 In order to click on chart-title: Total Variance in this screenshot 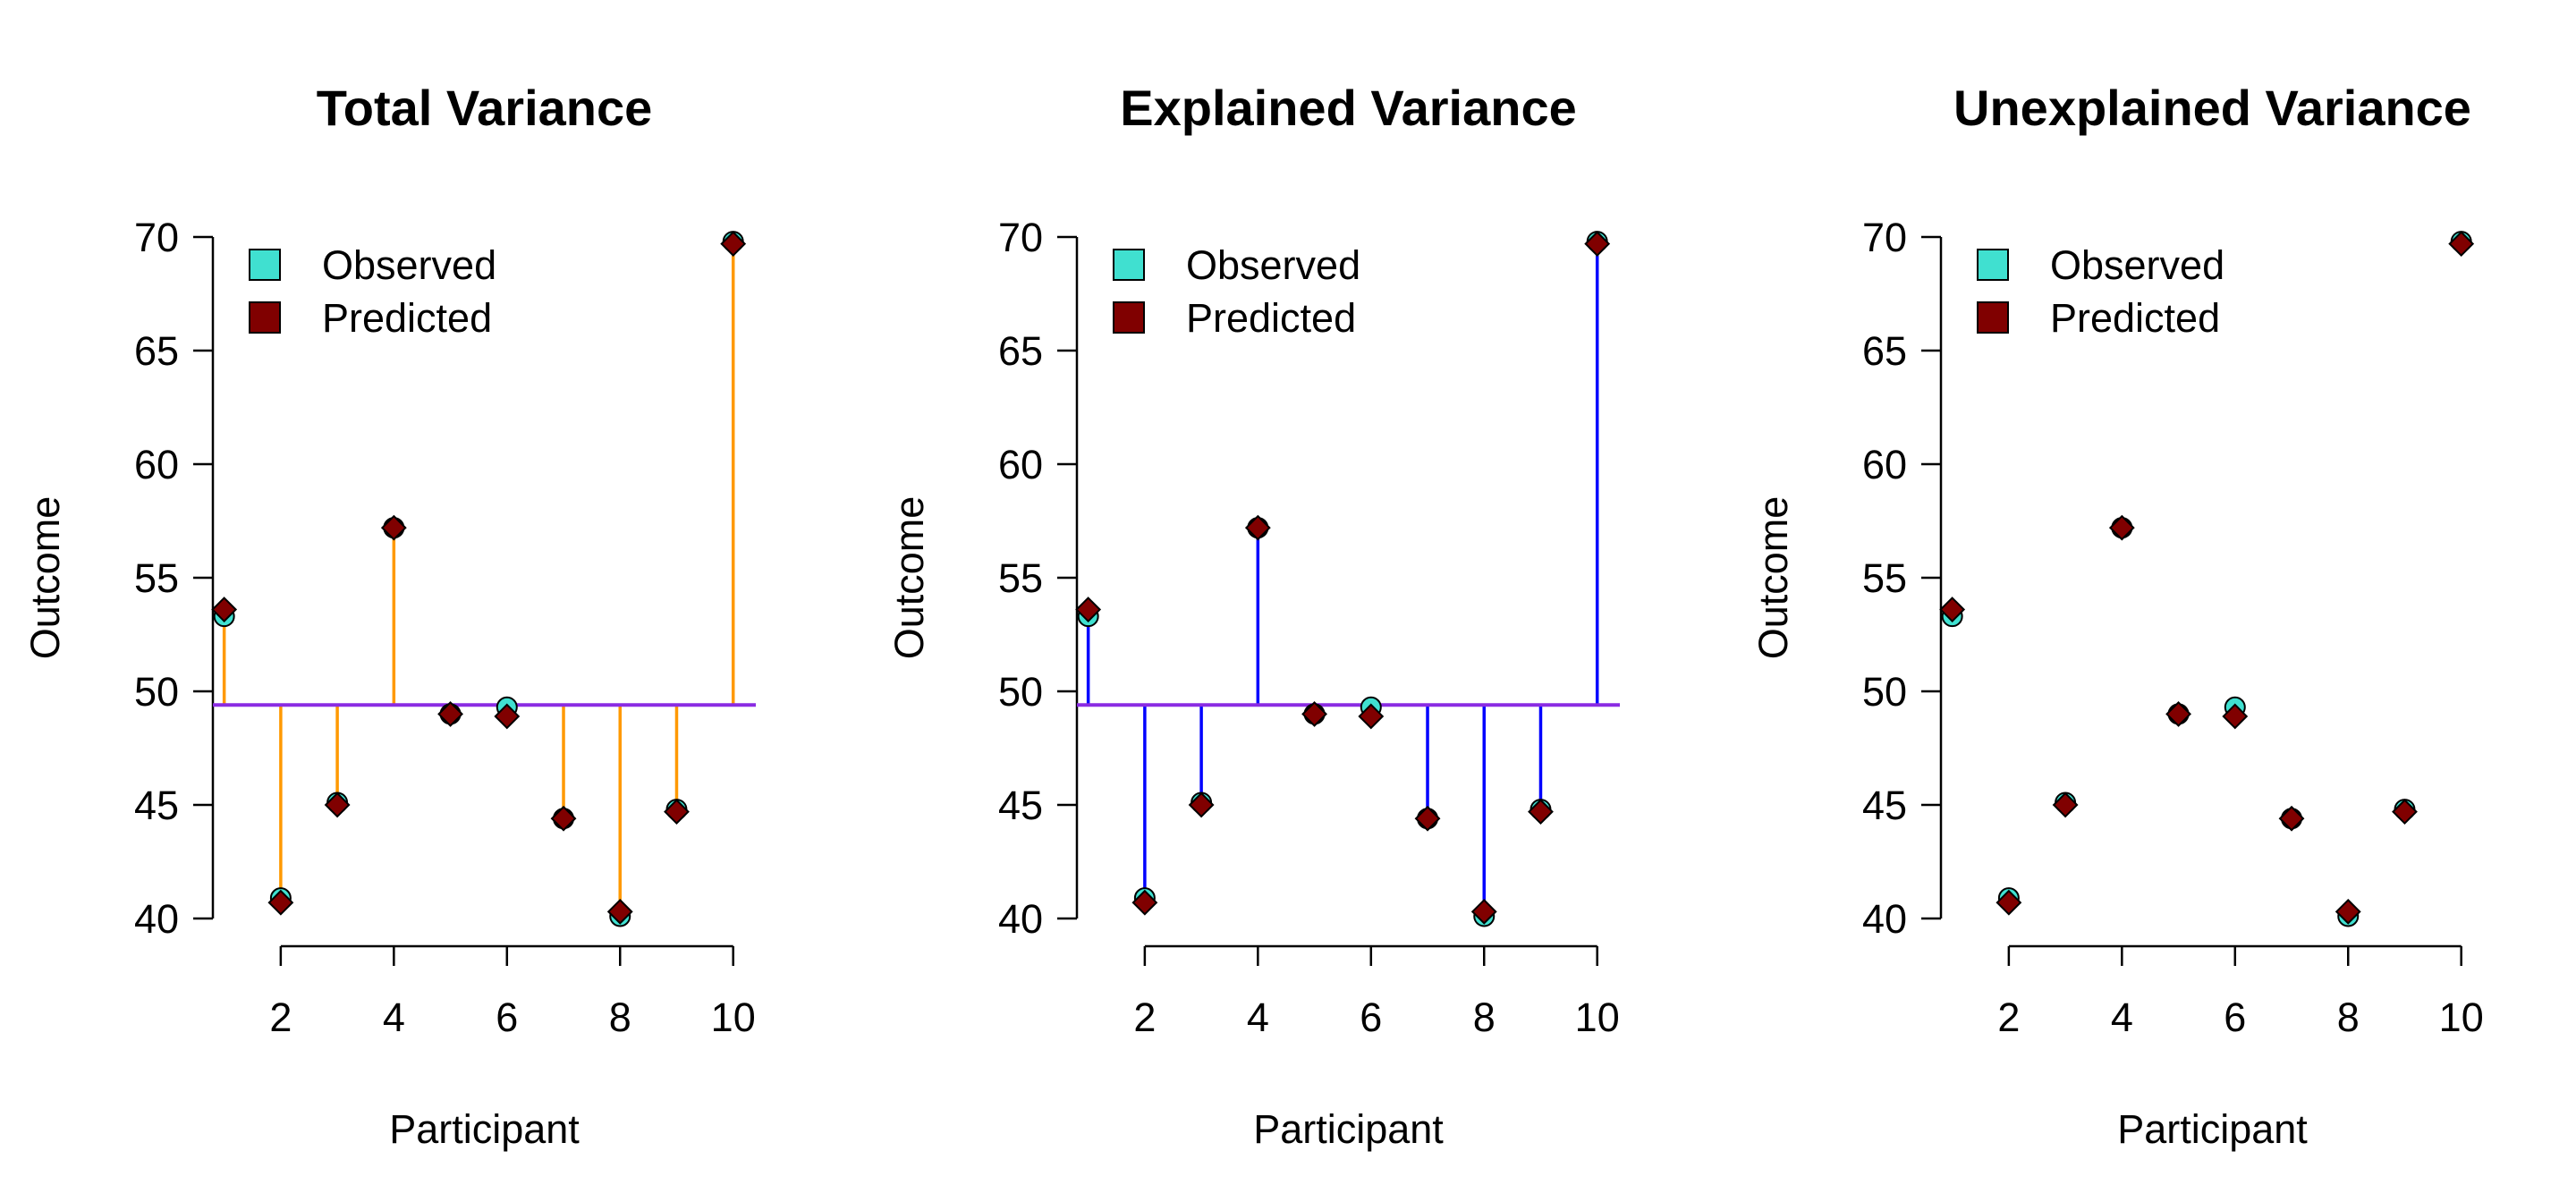, I will do `click(485, 108)`.